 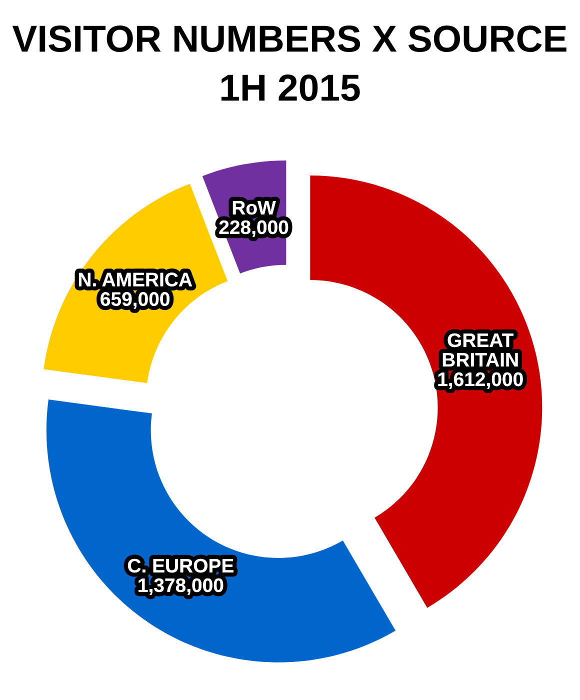 I want to click on chart-title: VISITOR NUMBERS X SOURCE, so click(x=289, y=38).